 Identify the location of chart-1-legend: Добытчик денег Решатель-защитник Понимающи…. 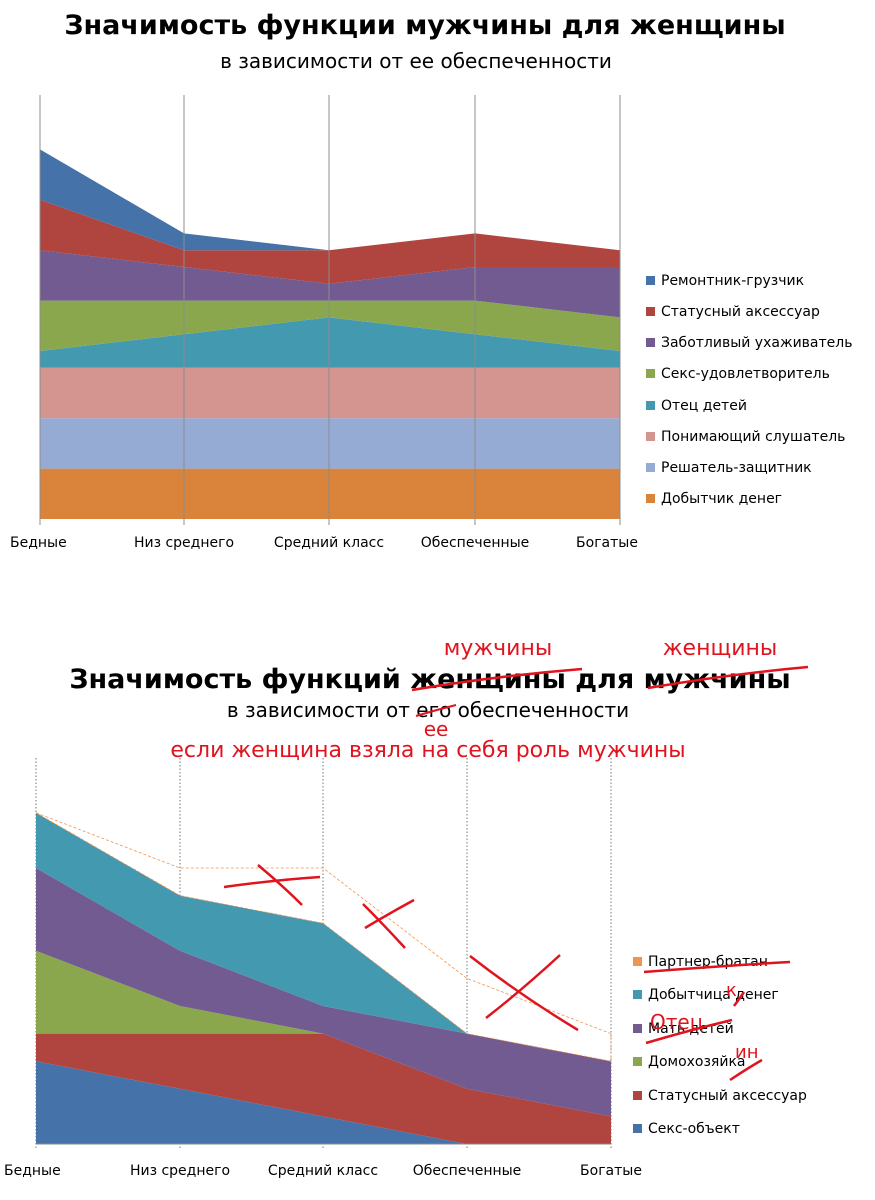
(749, 390).